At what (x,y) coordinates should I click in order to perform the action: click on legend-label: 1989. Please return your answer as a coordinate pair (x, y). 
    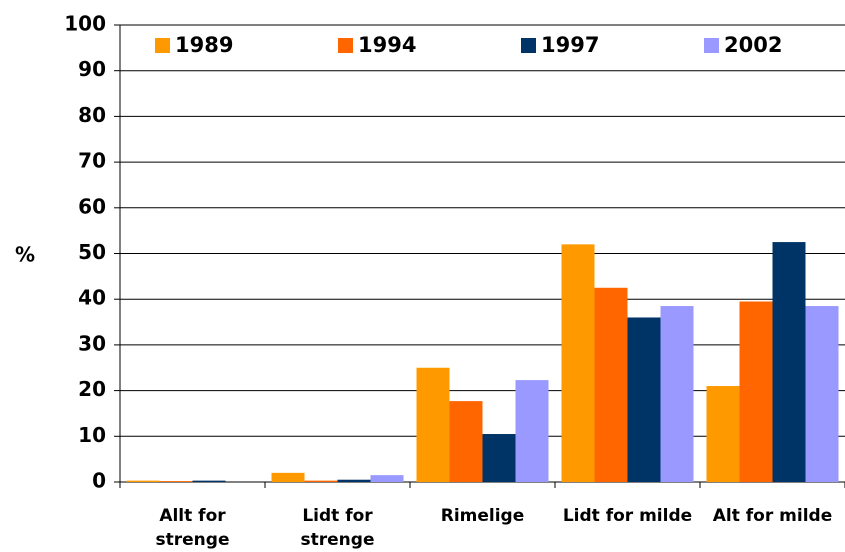
    Looking at the image, I should click on (204, 45).